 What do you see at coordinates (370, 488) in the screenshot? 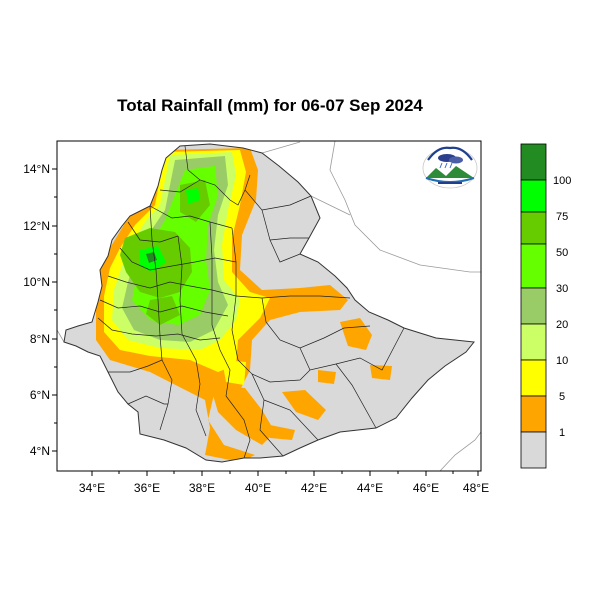
I see `x-tick-label: 44°E` at bounding box center [370, 488].